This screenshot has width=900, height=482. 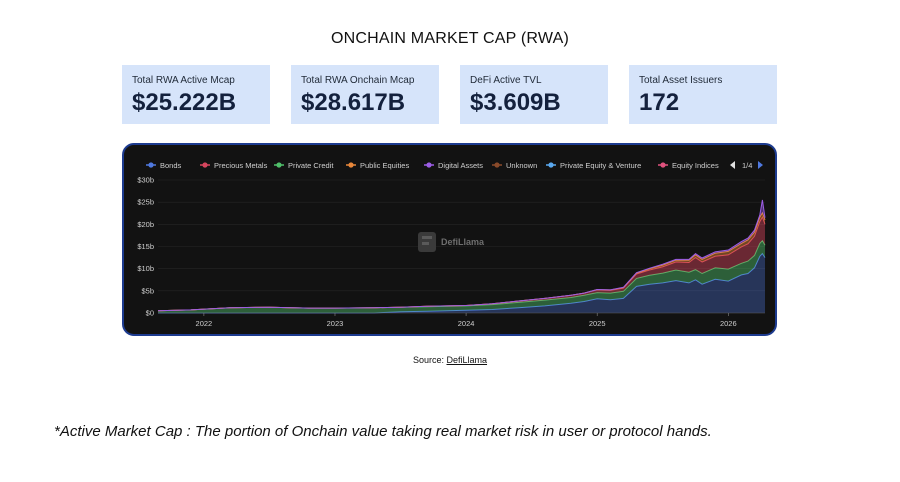 I want to click on stat-value: $25.222B, so click(x=184, y=102).